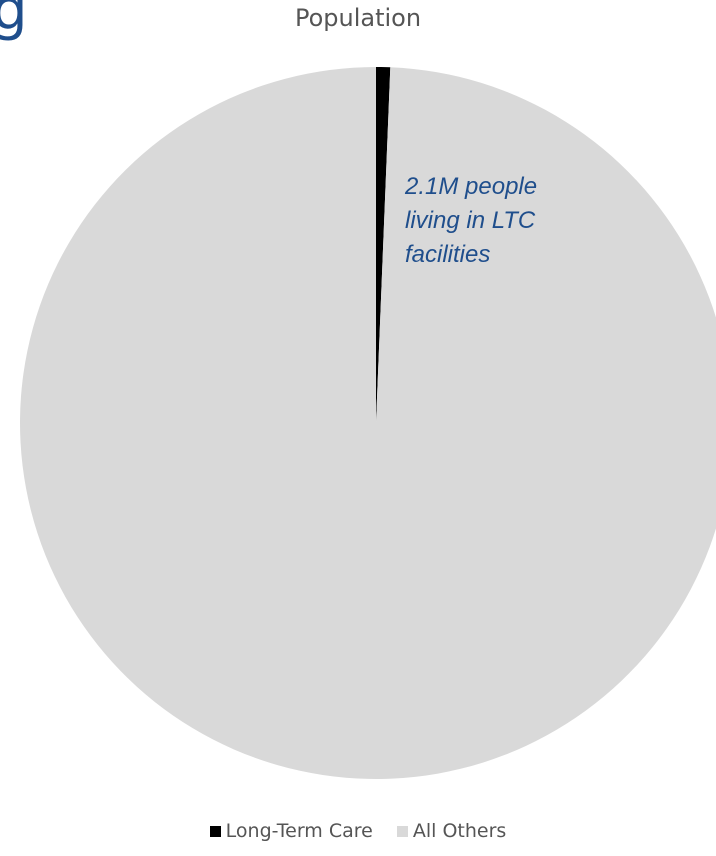  What do you see at coordinates (14, 21) in the screenshot?
I see `cropped-title-glyph: g` at bounding box center [14, 21].